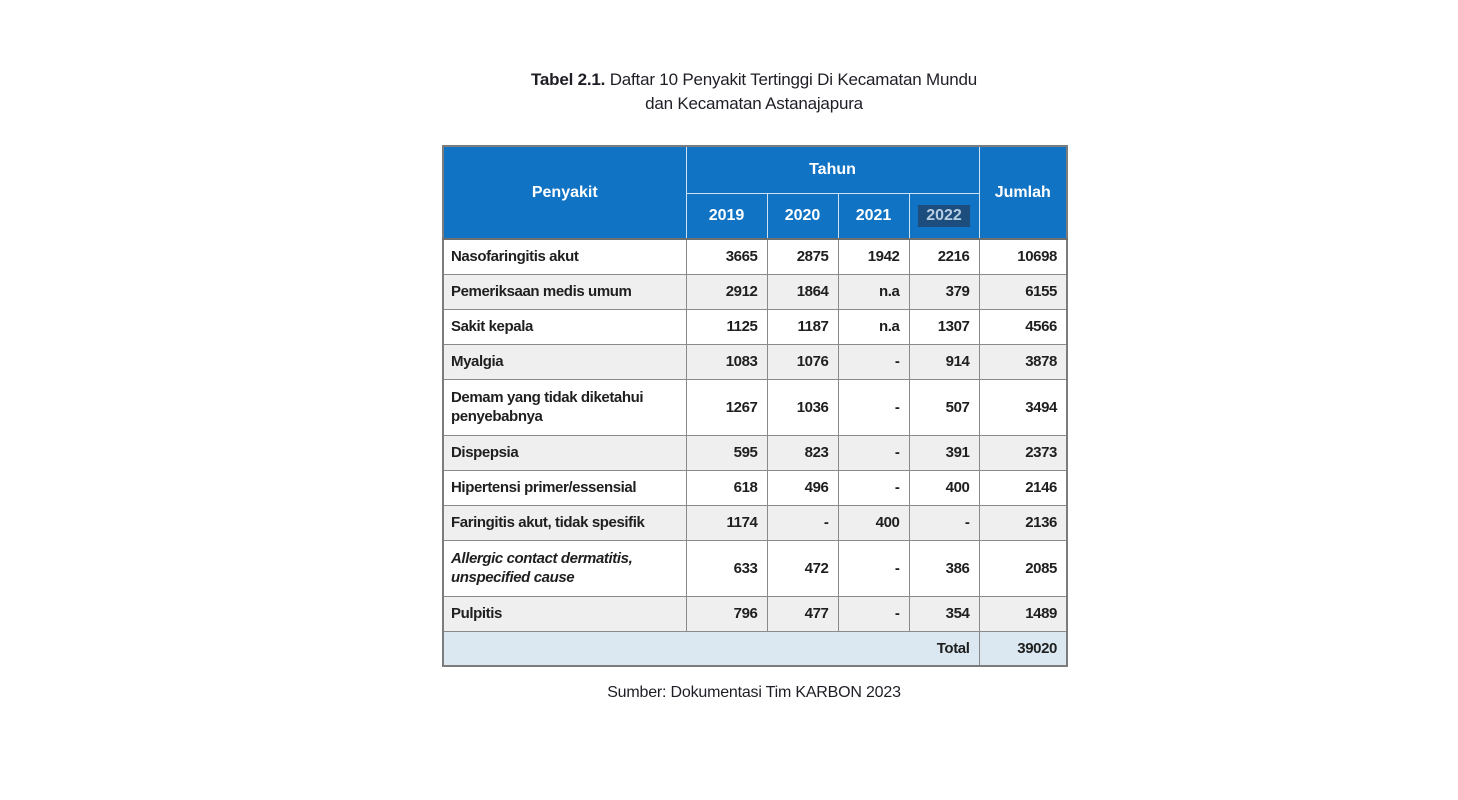  I want to click on value-2020-cell: 1076, so click(802, 361).